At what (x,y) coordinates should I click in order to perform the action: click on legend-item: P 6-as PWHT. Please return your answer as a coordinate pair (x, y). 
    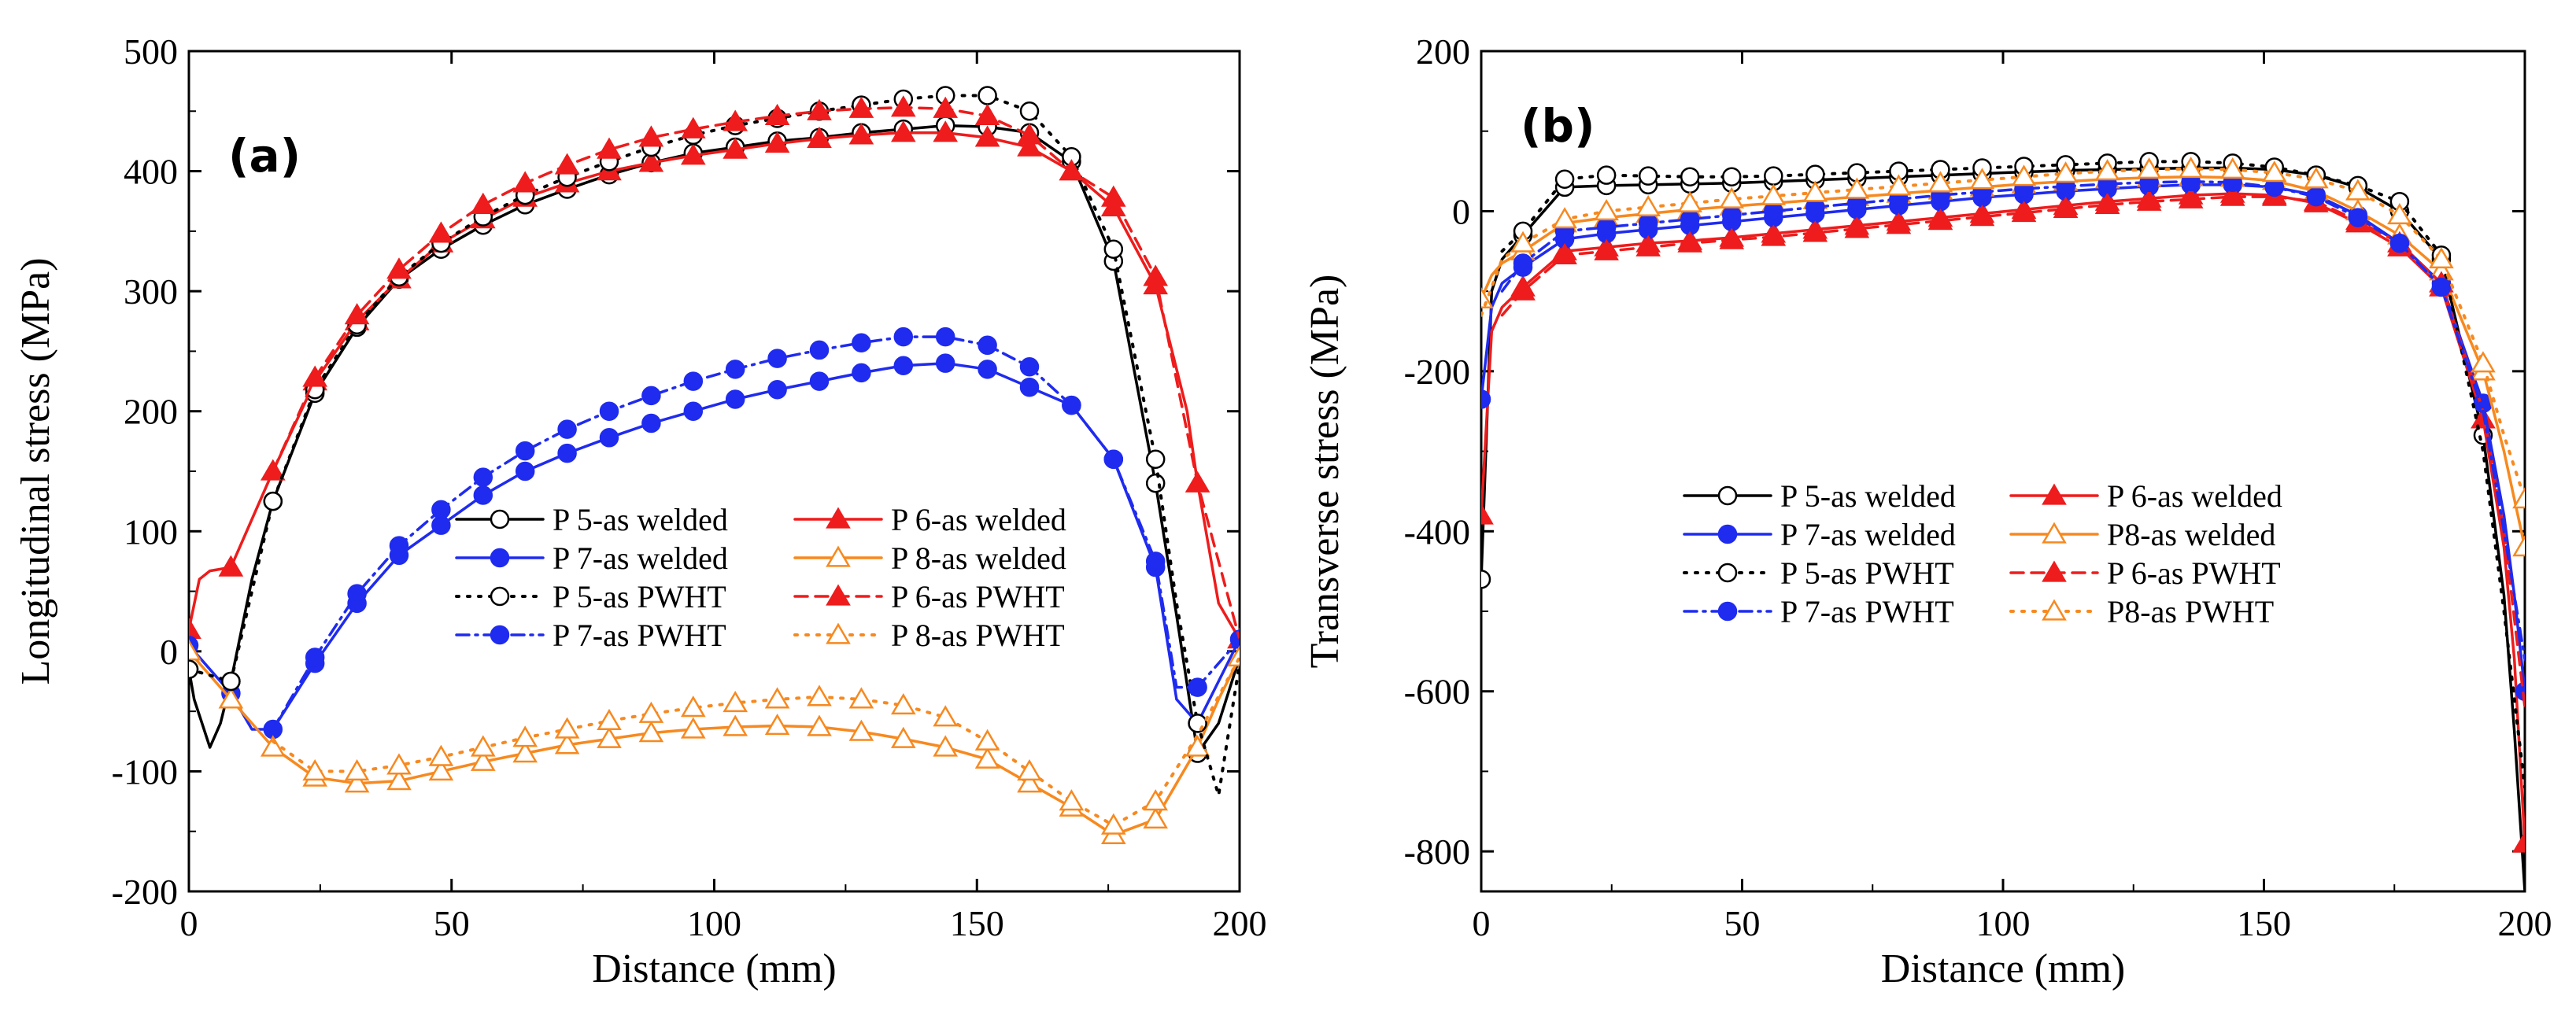
    Looking at the image, I should click on (2145, 573).